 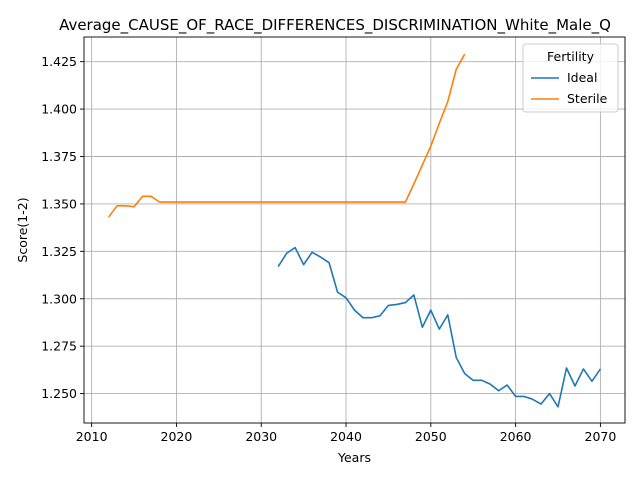 What do you see at coordinates (571, 56) in the screenshot?
I see `legend-title: Fertility` at bounding box center [571, 56].